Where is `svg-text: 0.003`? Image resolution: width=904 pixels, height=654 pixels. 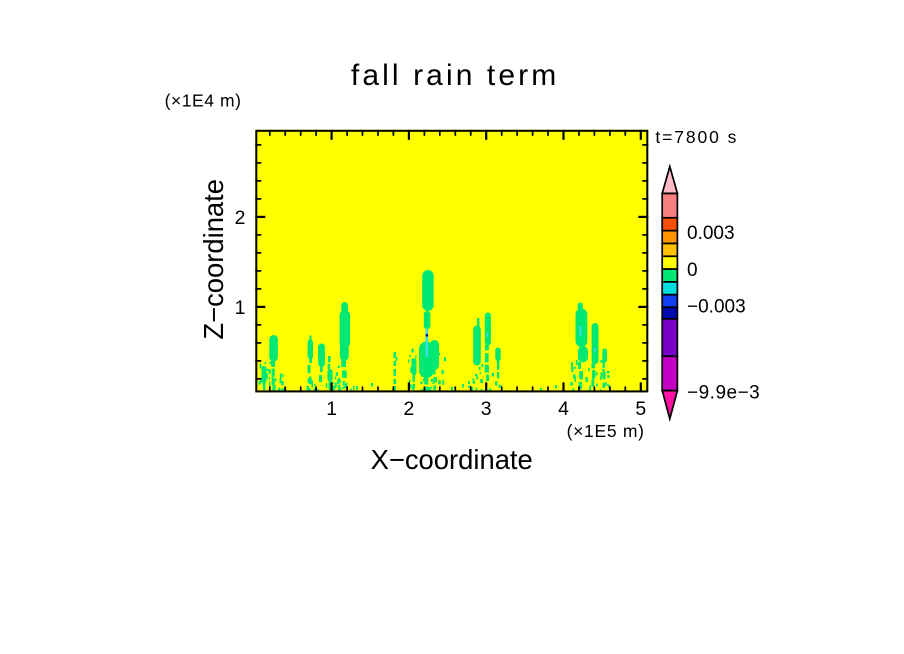
svg-text: 0.003 is located at coordinates (711, 233).